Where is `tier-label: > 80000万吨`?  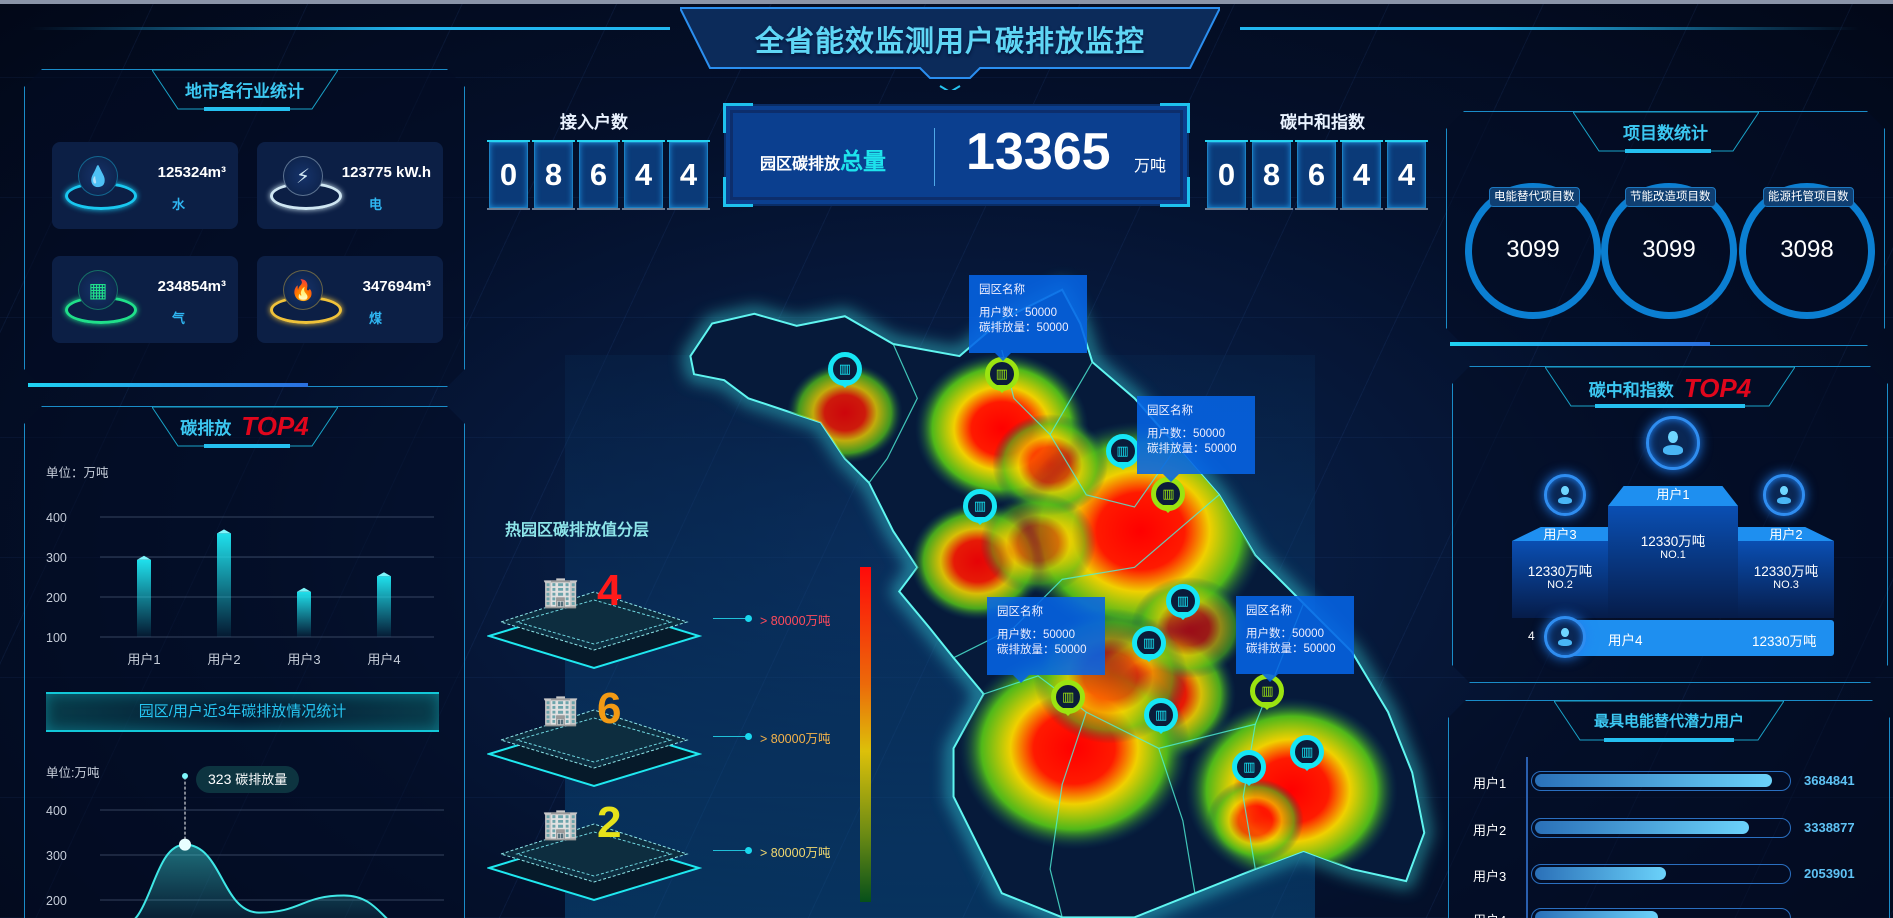 tier-label: > 80000万吨 is located at coordinates (795, 739).